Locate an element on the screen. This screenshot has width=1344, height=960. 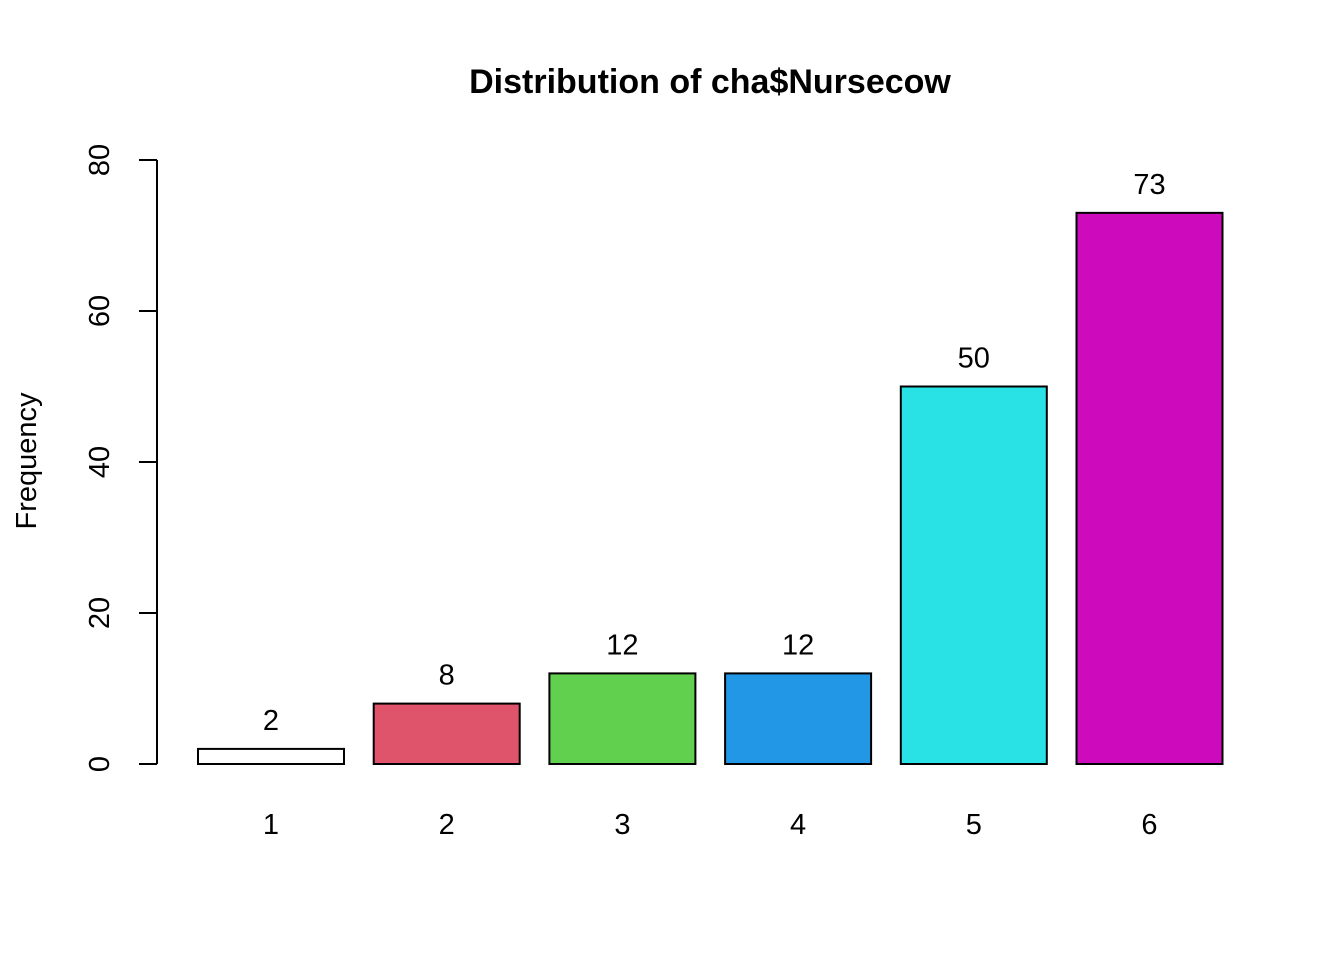
x-tick-label: 1 is located at coordinates (271, 825).